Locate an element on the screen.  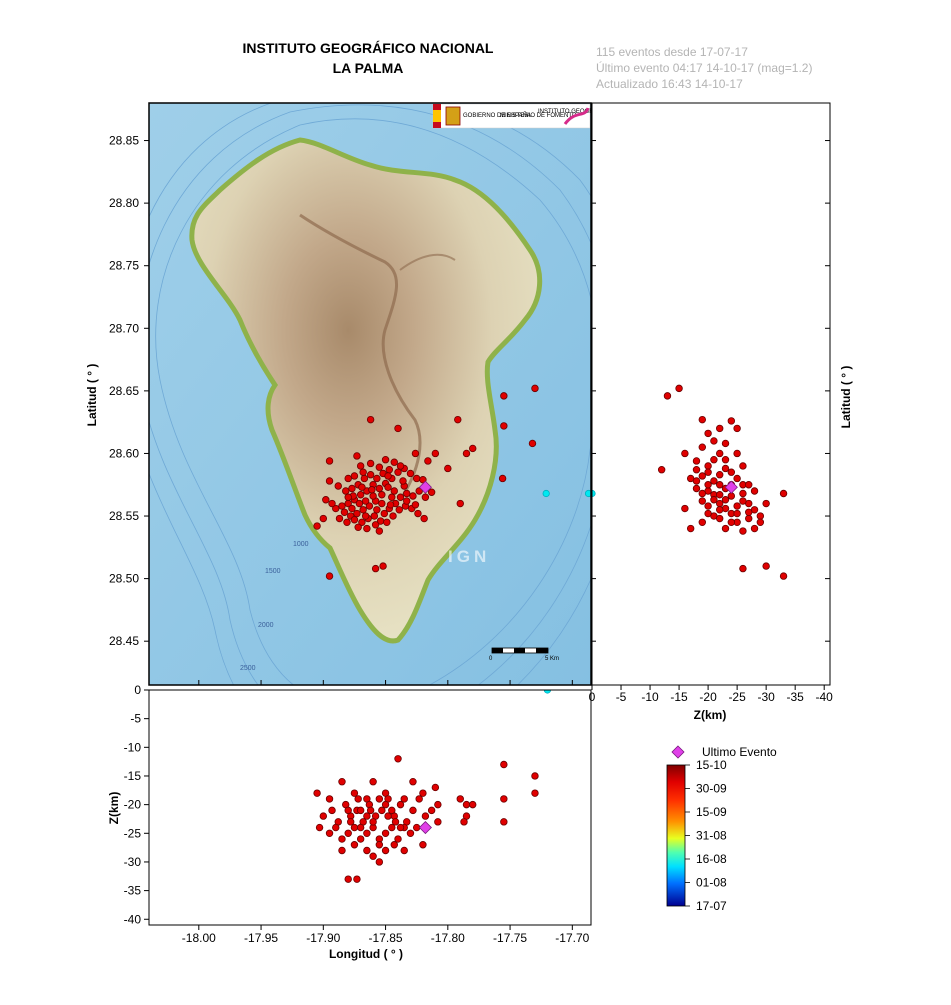
tick-label: -40 is located at coordinates (133, 919).